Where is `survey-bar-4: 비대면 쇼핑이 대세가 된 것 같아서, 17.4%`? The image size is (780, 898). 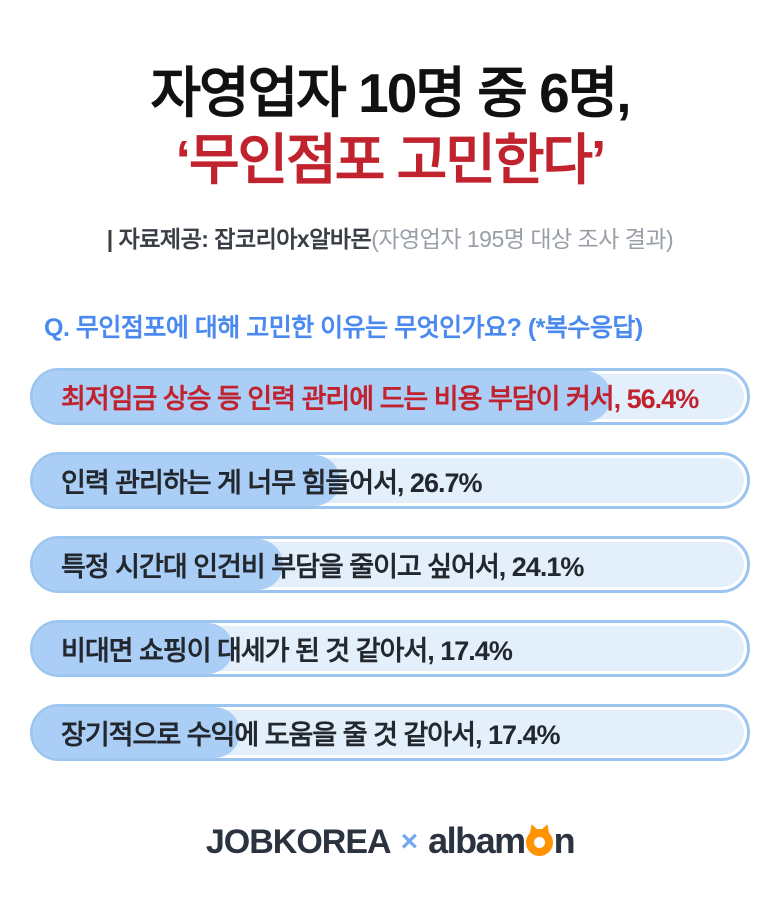 survey-bar-4: 비대면 쇼핑이 대세가 된 것 같아서, 17.4% is located at coordinates (390, 649).